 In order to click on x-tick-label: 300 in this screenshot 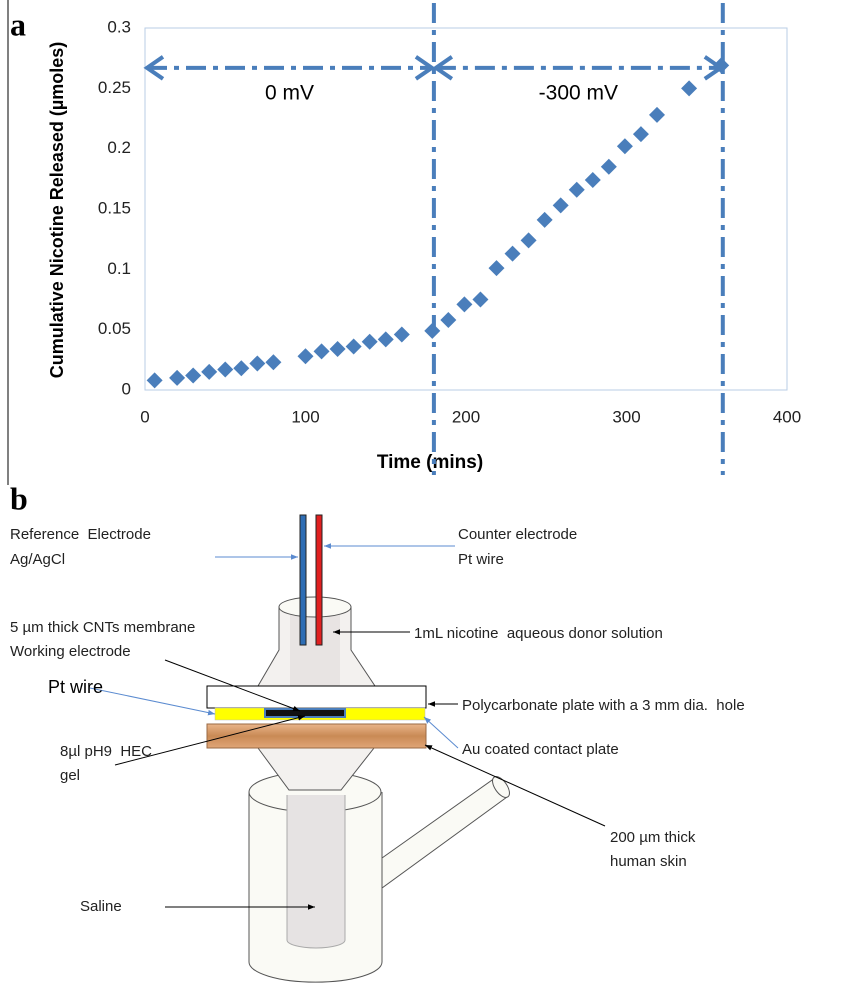, I will do `click(626, 416)`.